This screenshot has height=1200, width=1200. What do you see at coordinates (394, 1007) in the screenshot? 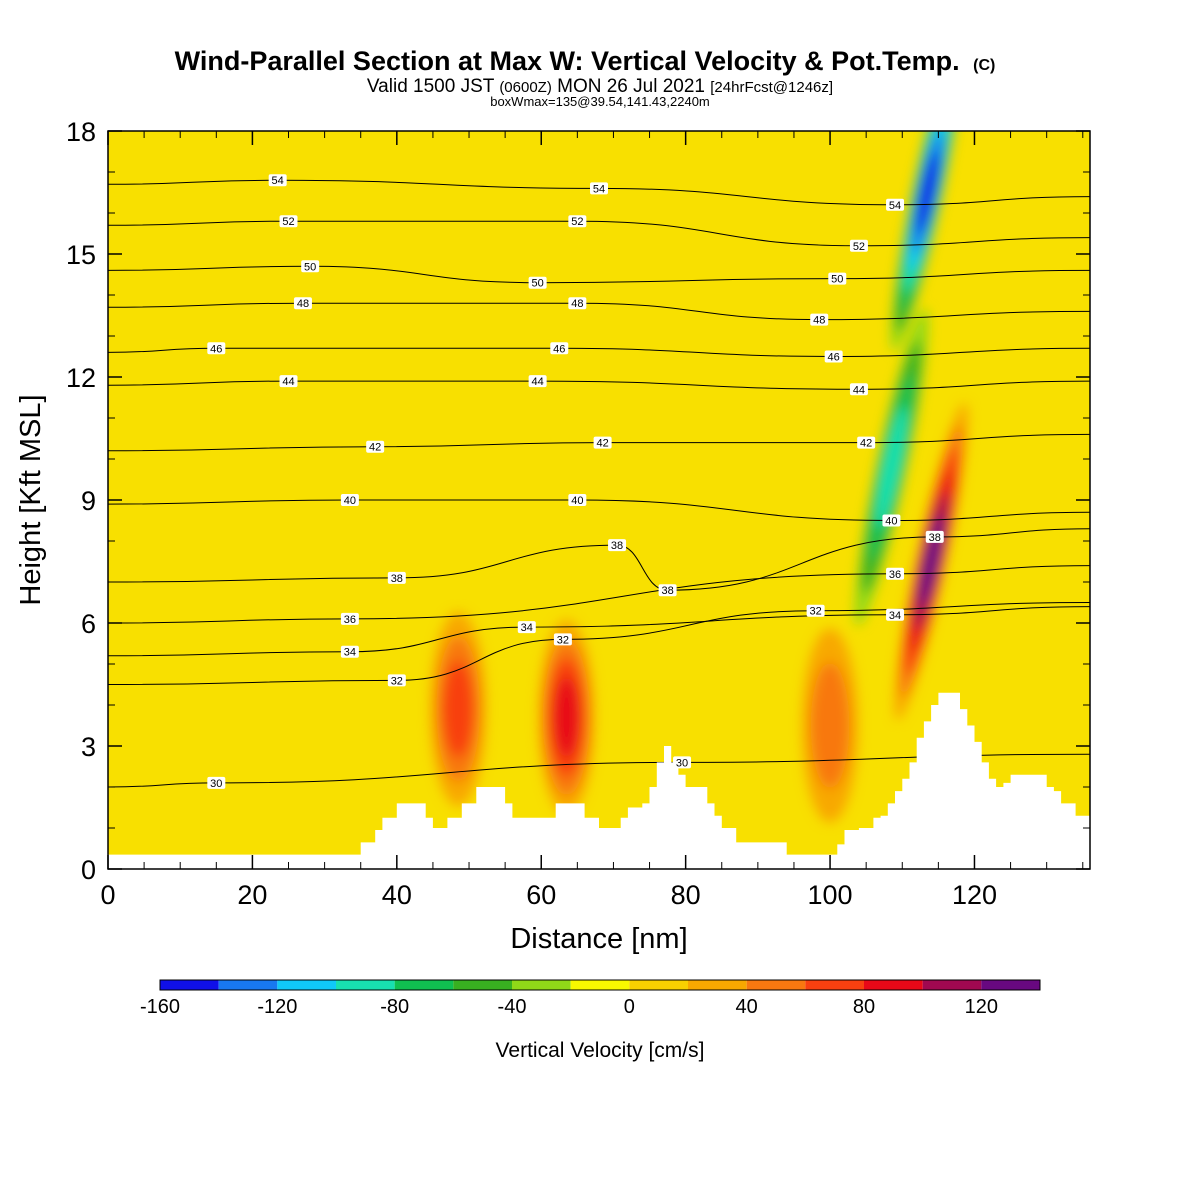
I see `colorbar-tick: -80` at bounding box center [394, 1007].